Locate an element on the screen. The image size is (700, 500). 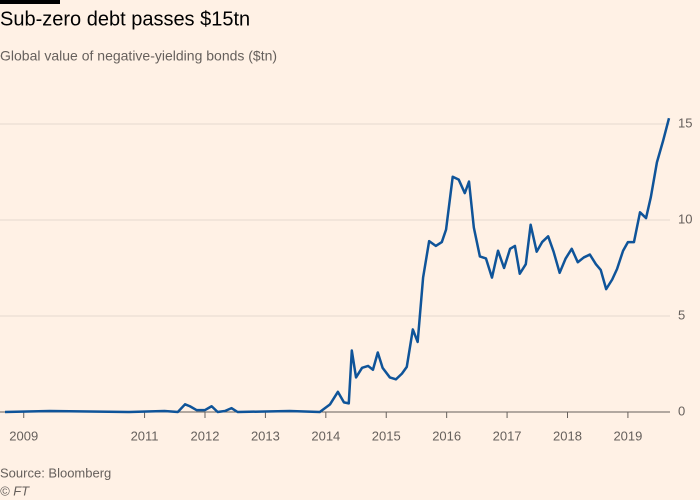
y-tick-label: 15 is located at coordinates (685, 122).